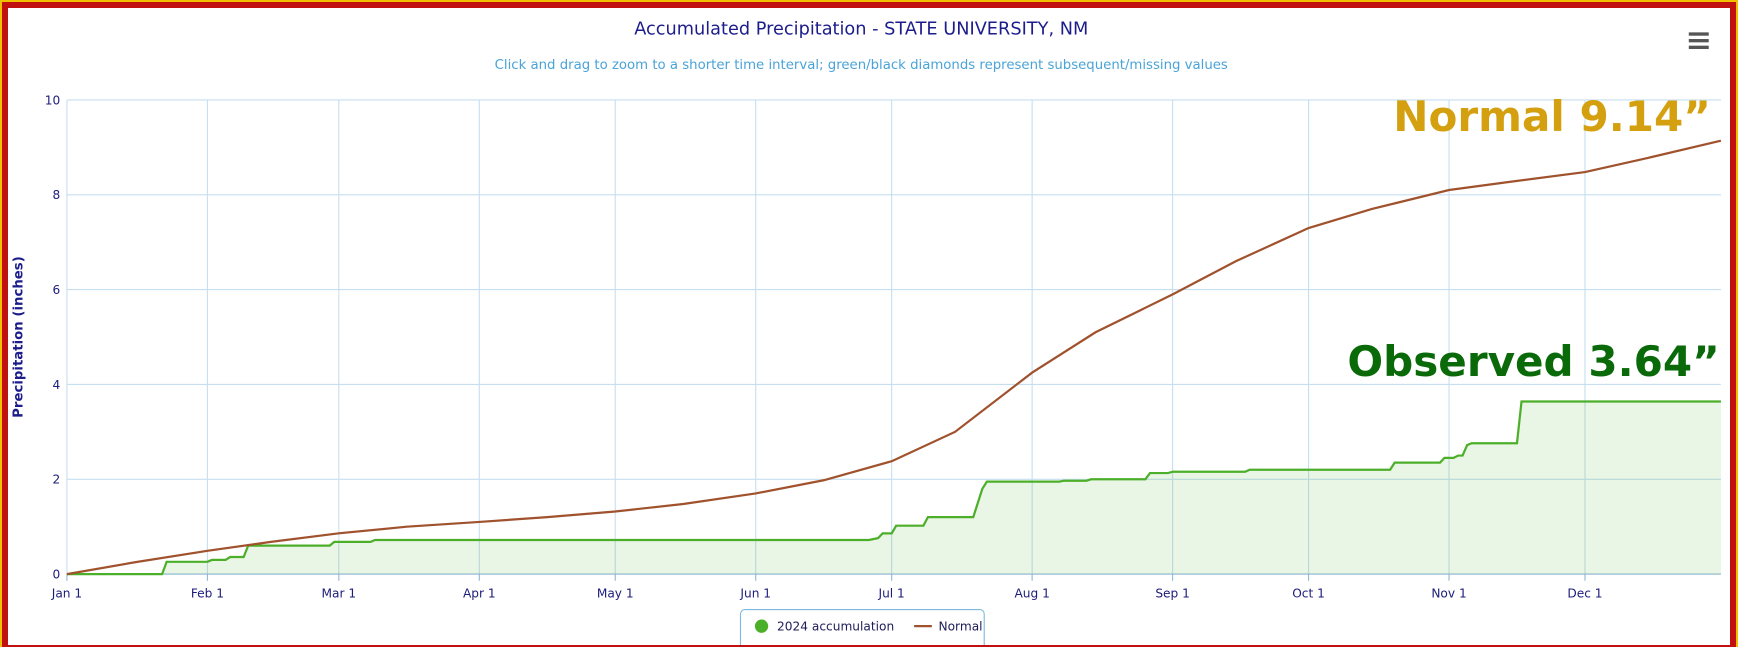 The image size is (1738, 647). Describe the element at coordinates (1533, 361) in the screenshot. I see `annotation: Observed 3.64”` at that location.